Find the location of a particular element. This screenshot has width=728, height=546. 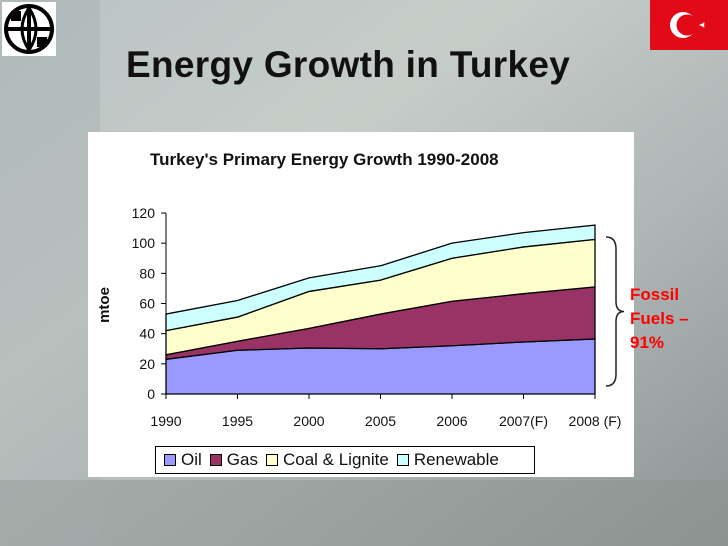

turkey-flag-icon is located at coordinates (689, 25).